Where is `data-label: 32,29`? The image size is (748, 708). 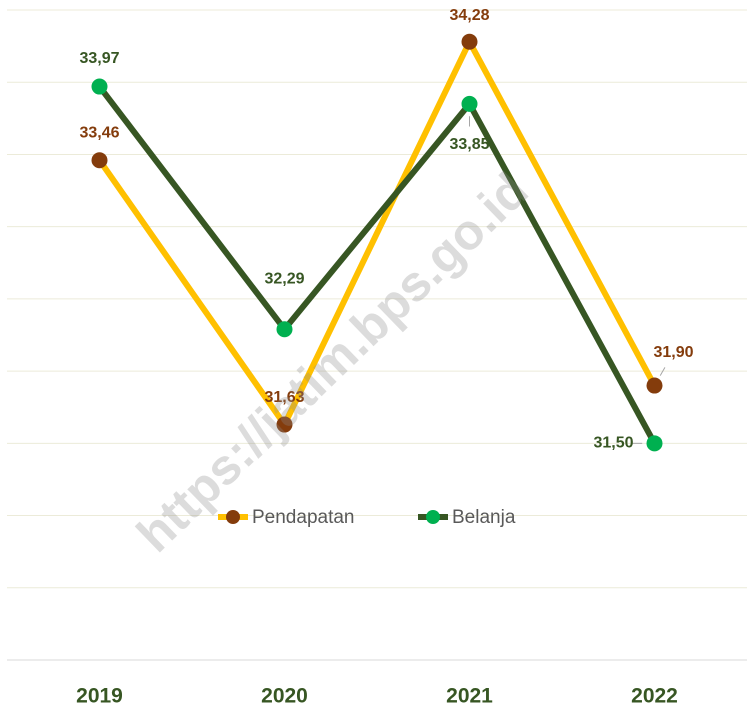 data-label: 32,29 is located at coordinates (284, 278).